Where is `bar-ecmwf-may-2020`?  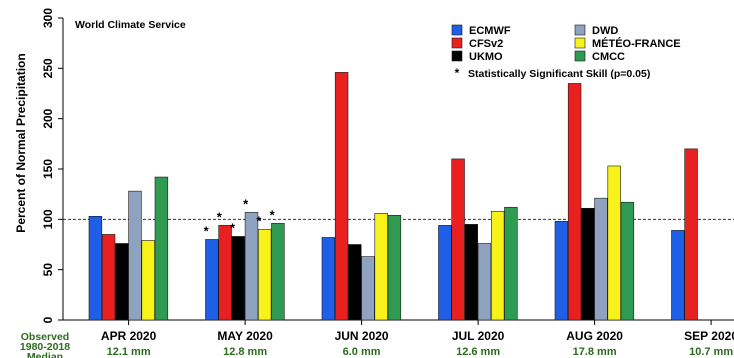 bar-ecmwf-may-2020 is located at coordinates (212, 280).